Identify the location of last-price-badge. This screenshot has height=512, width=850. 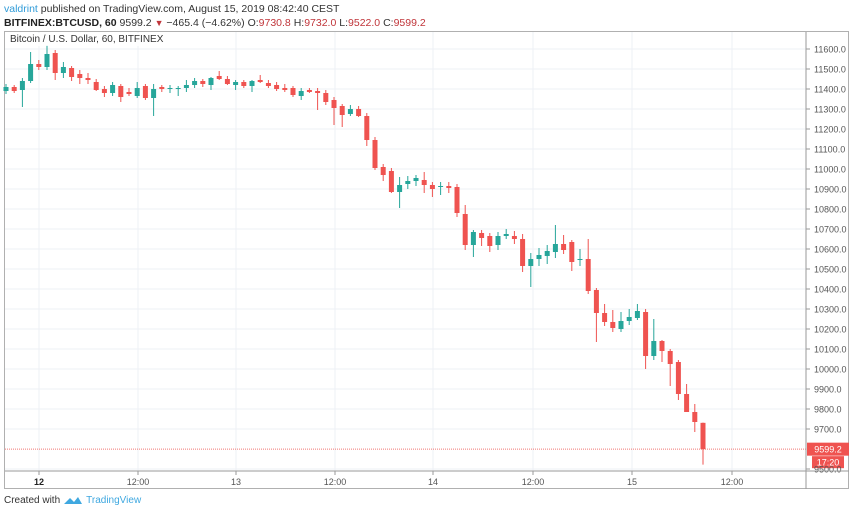
(828, 449).